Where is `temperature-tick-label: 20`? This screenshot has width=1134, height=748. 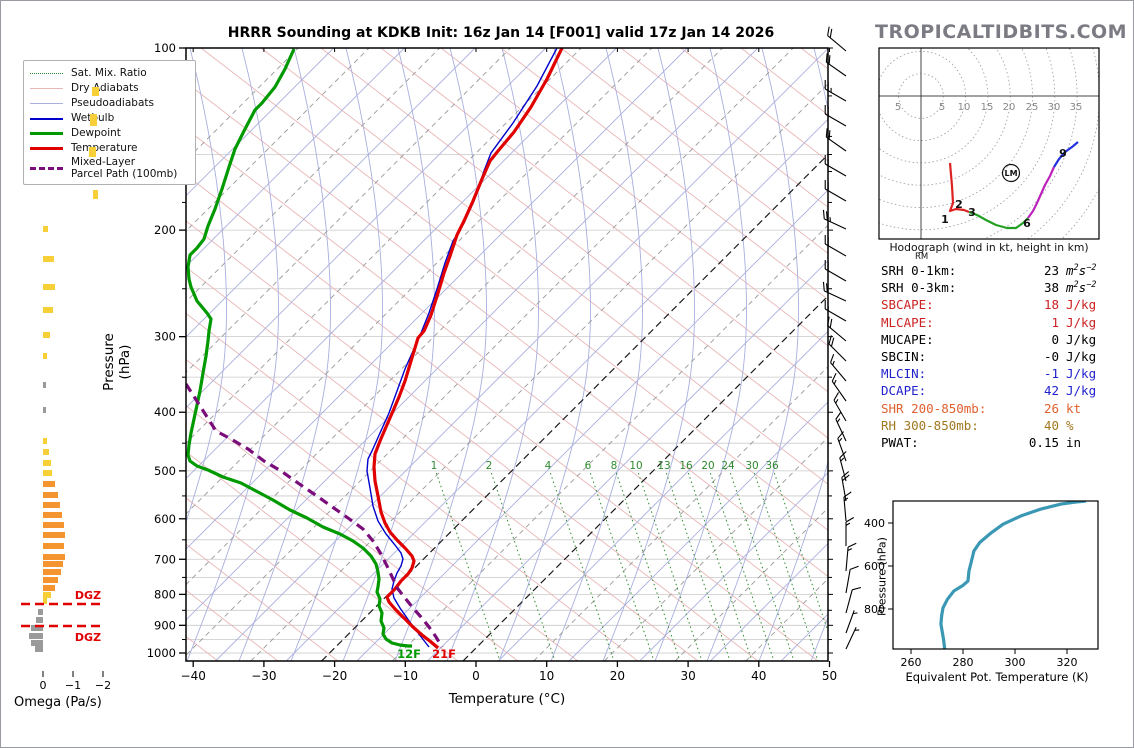
temperature-tick-label: 20 is located at coordinates (617, 676).